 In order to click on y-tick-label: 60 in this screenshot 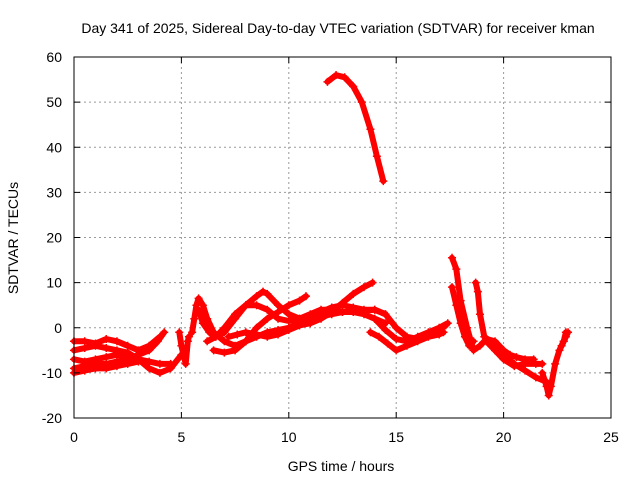, I will do `click(54, 57)`.